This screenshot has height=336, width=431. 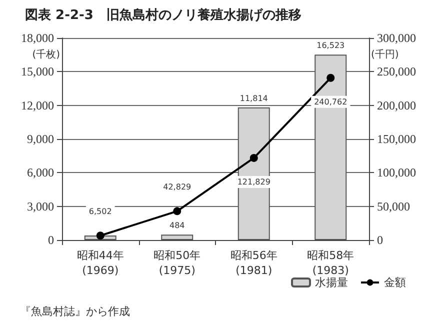 What do you see at coordinates (396, 105) in the screenshot?
I see `y2-tick-label: 200,000` at bounding box center [396, 105].